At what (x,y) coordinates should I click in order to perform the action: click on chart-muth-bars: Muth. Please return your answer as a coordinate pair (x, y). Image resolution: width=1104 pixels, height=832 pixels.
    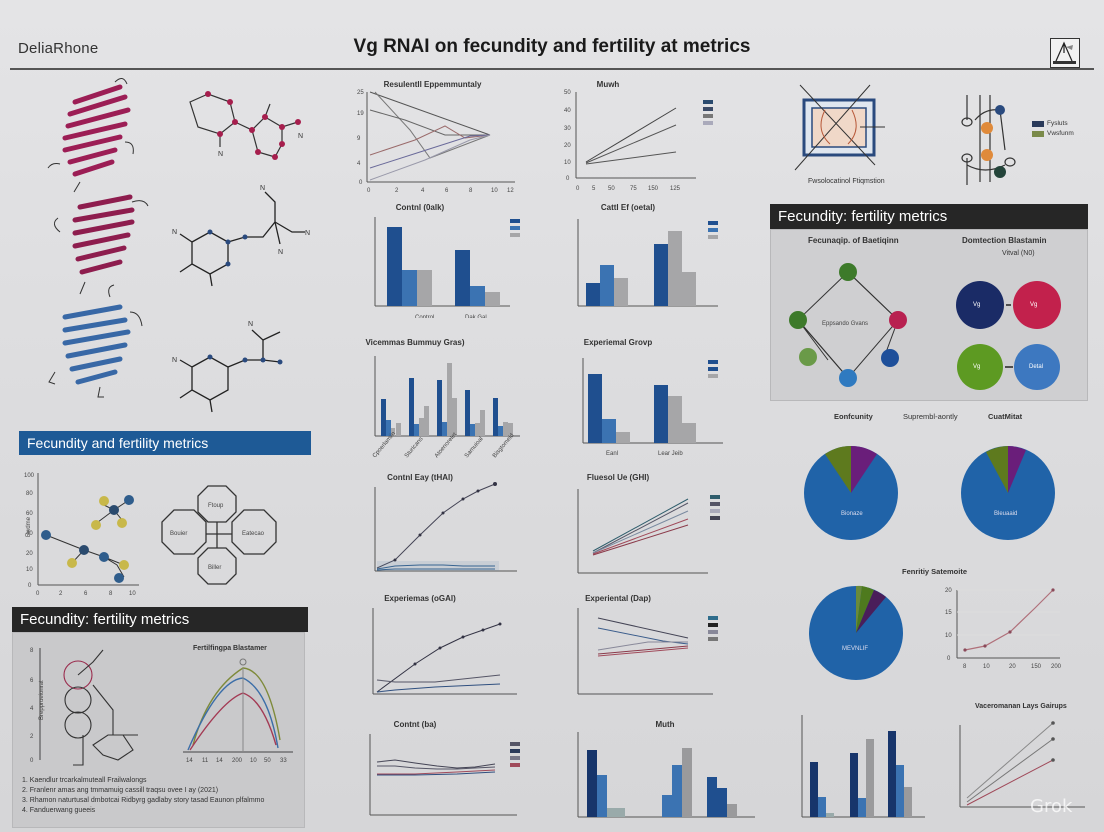
    Looking at the image, I should click on (665, 775).